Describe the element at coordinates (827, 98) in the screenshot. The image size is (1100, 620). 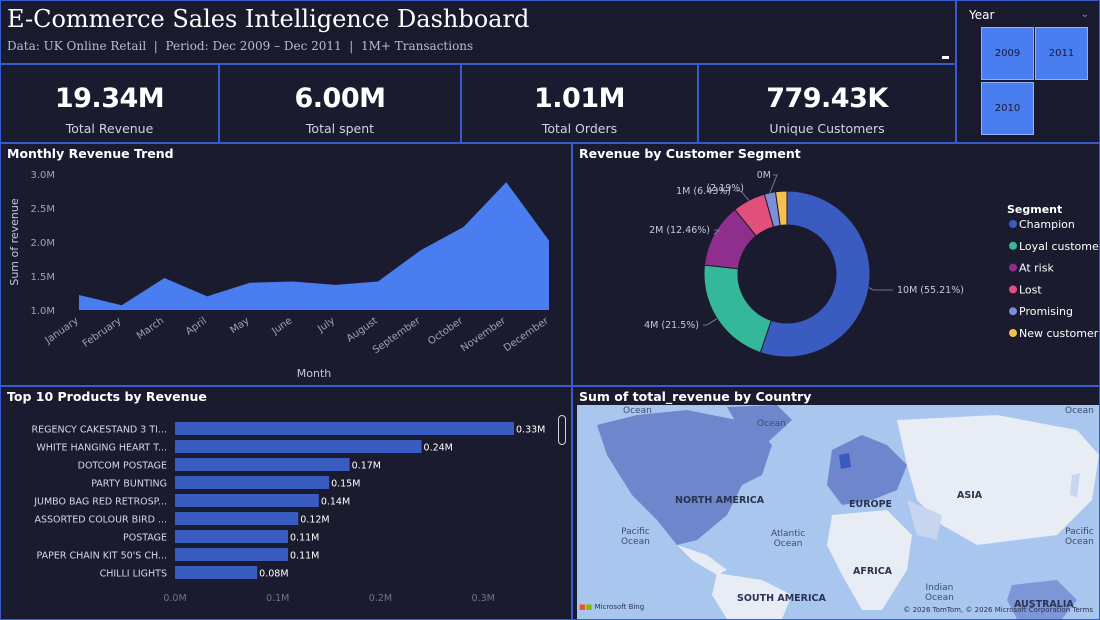
I see `kpi-value: 779.43K` at that location.